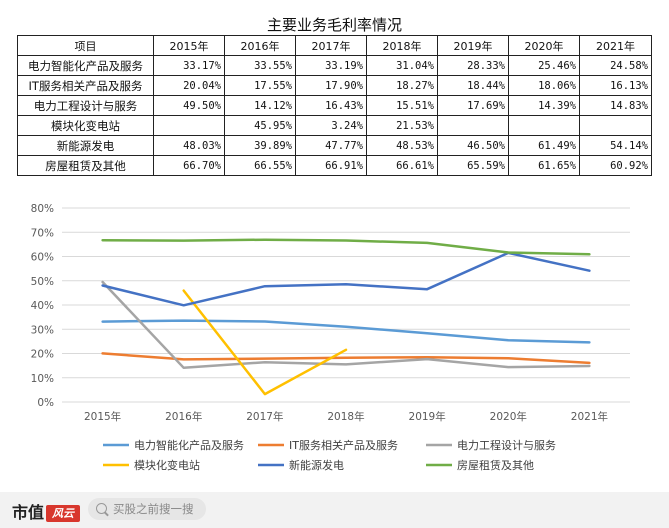 The width and height of the screenshot is (669, 528). Describe the element at coordinates (615, 165) in the screenshot. I see `table-cell: 60.92%` at that location.